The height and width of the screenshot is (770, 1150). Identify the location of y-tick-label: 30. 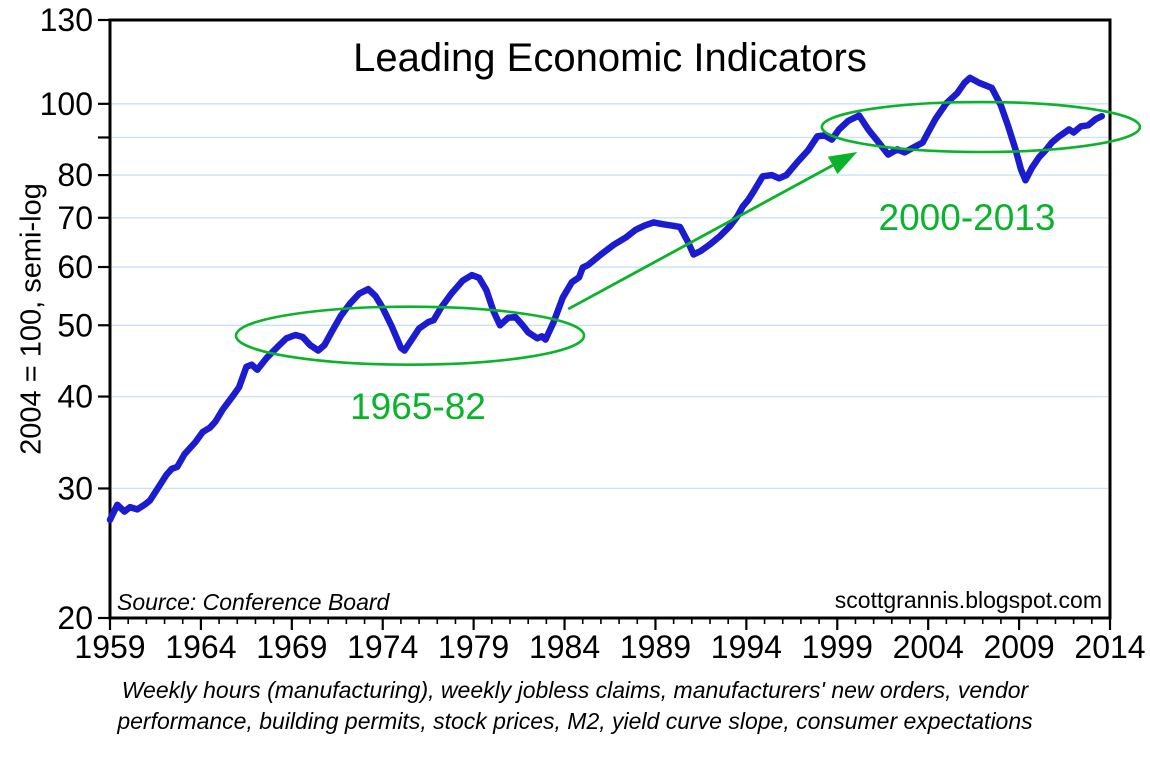
(75, 488).